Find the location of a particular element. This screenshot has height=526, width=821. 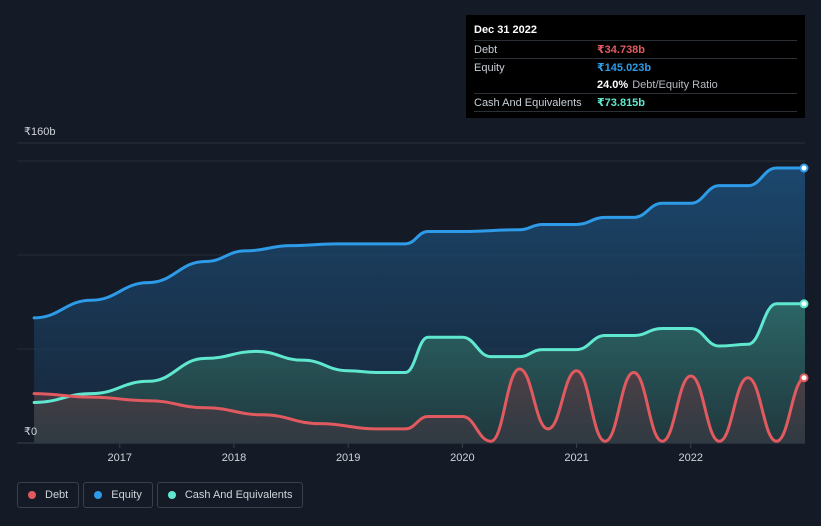

legend-item-debt: Debt is located at coordinates (48, 495).